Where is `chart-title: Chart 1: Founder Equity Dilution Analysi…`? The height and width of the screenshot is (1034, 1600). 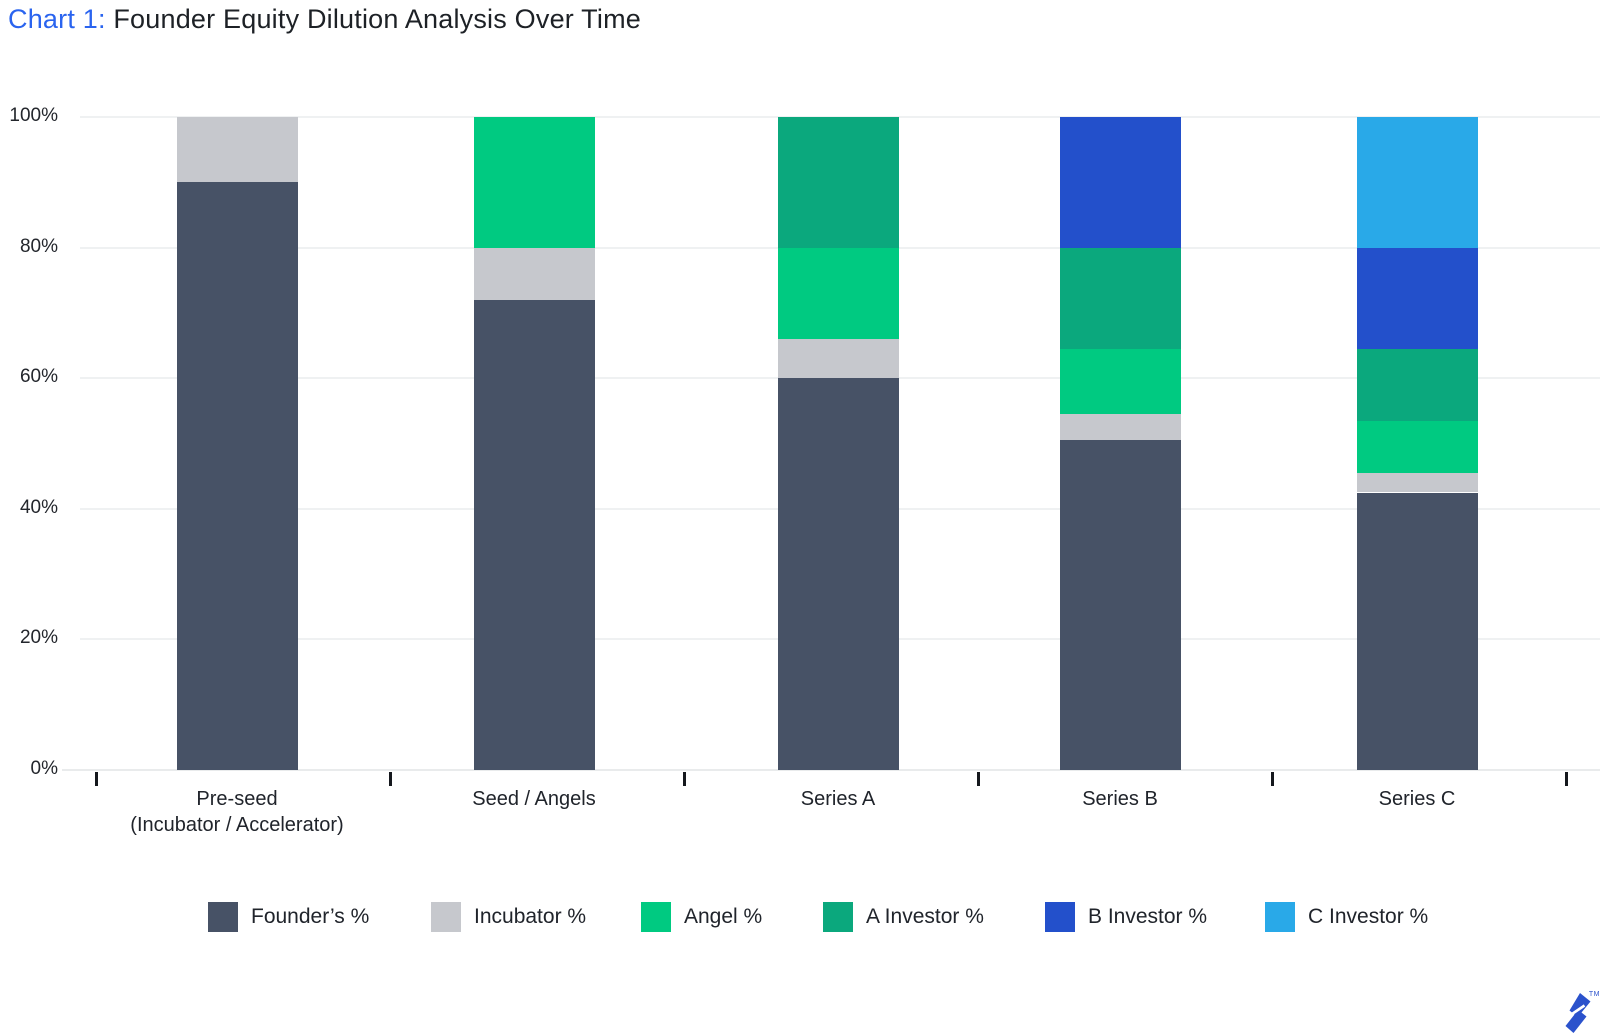
chart-title: Chart 1: Founder Equity Dilution Analysi… is located at coordinates (324, 19).